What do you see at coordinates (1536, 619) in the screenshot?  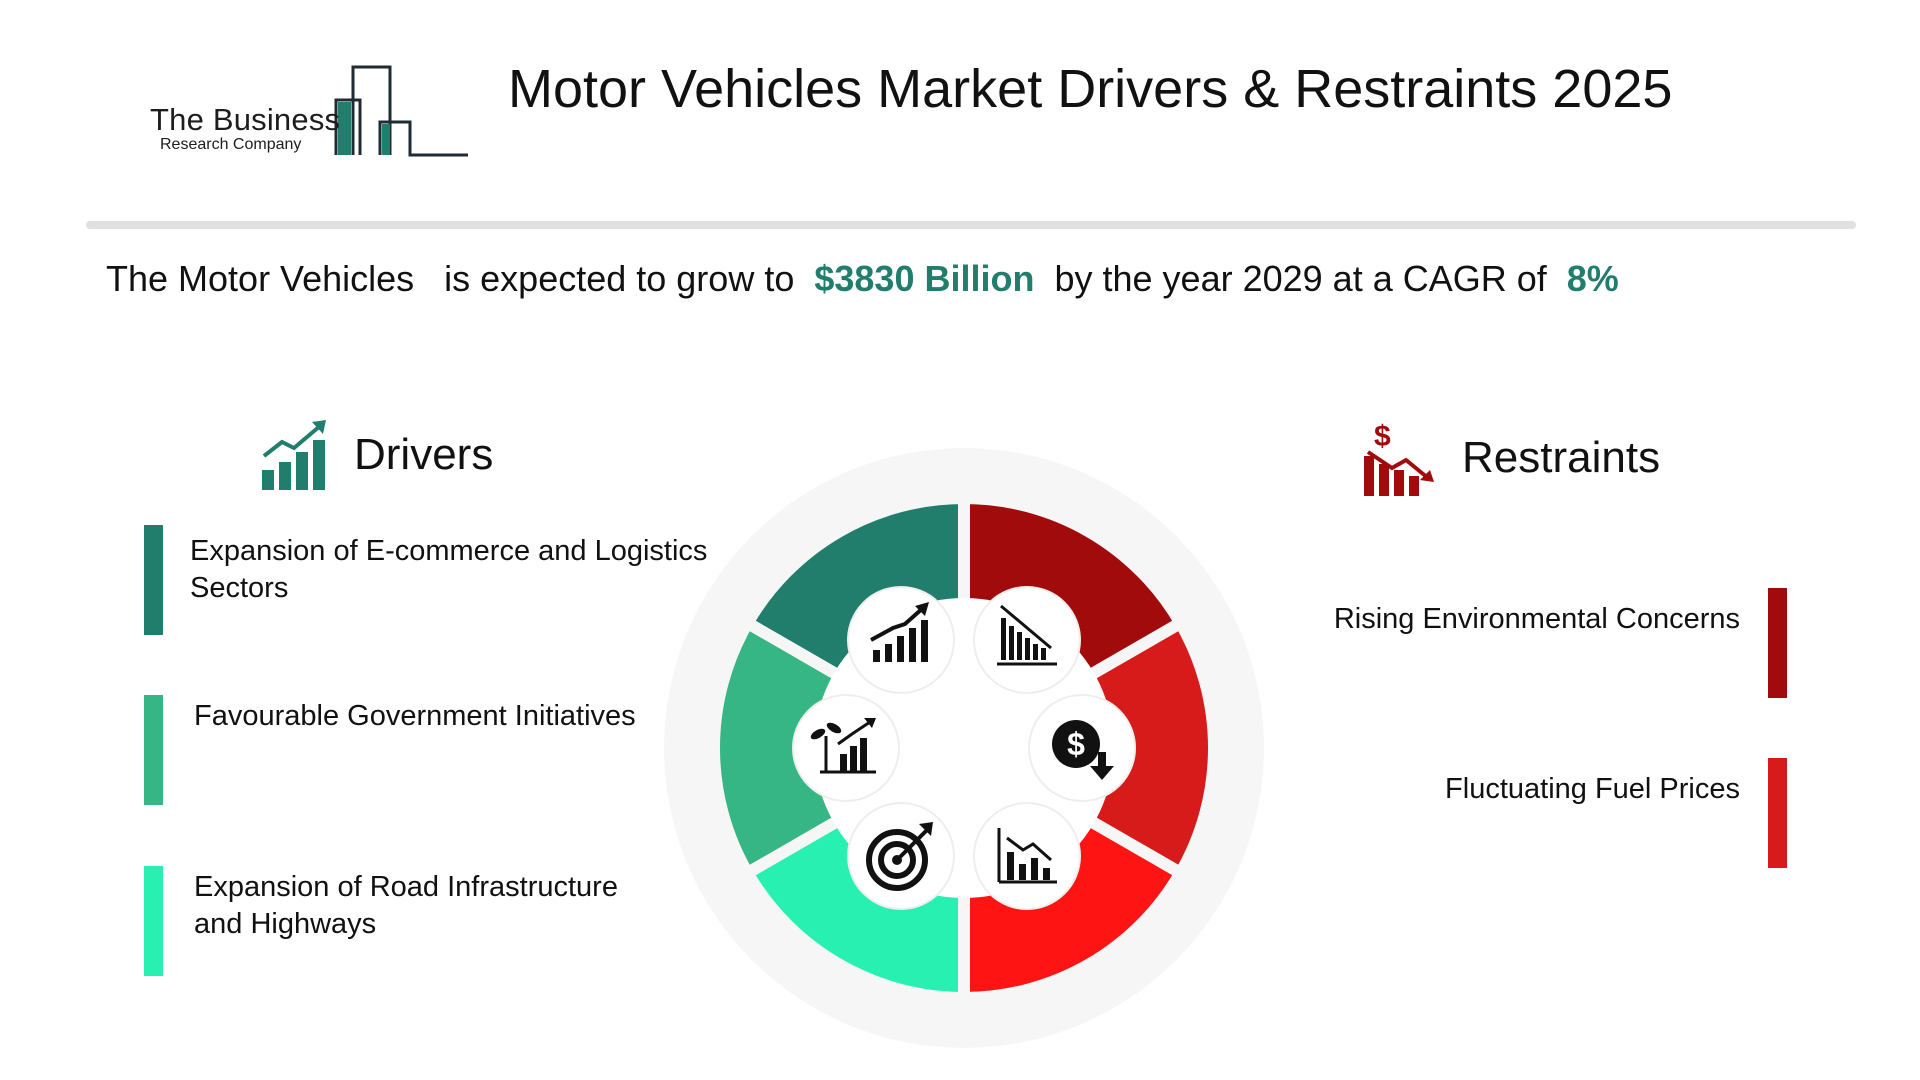 I see `restraint-1-label: Rising Environmental Concerns` at bounding box center [1536, 619].